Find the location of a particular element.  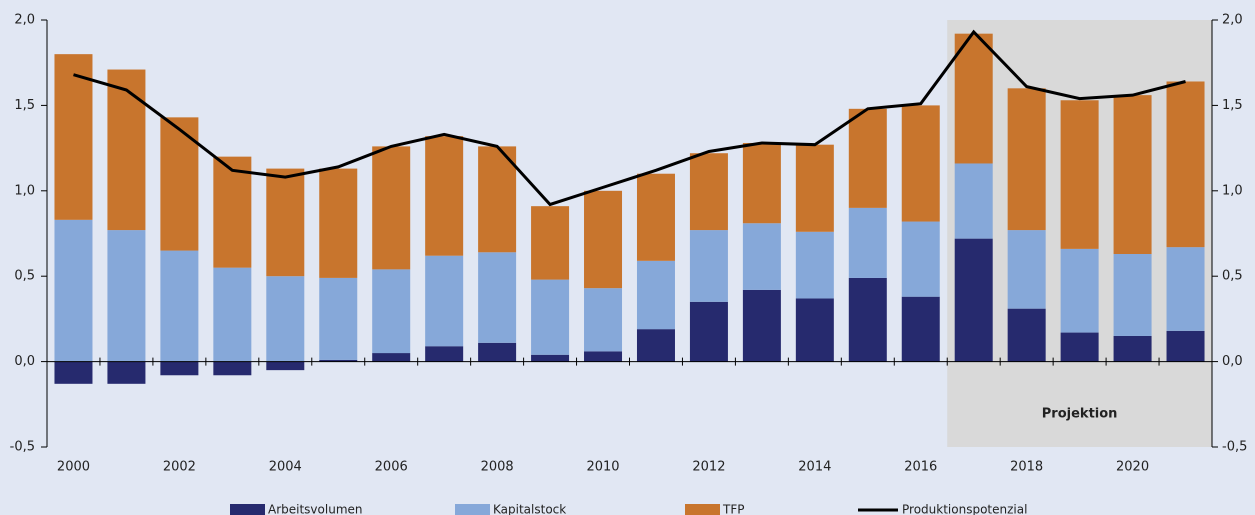

x-tick-label: 2004 is located at coordinates (285, 467).